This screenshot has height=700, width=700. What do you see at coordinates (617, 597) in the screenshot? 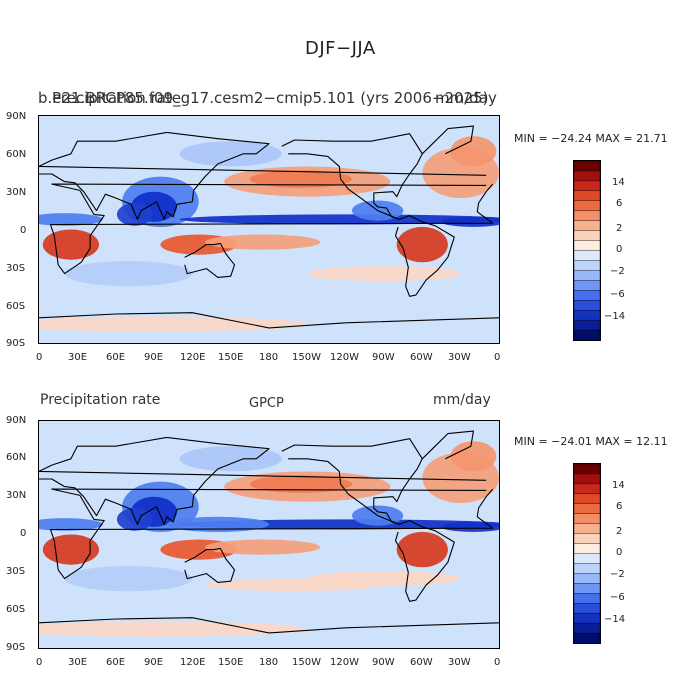
I see `colorbar-label: −6` at bounding box center [617, 597].